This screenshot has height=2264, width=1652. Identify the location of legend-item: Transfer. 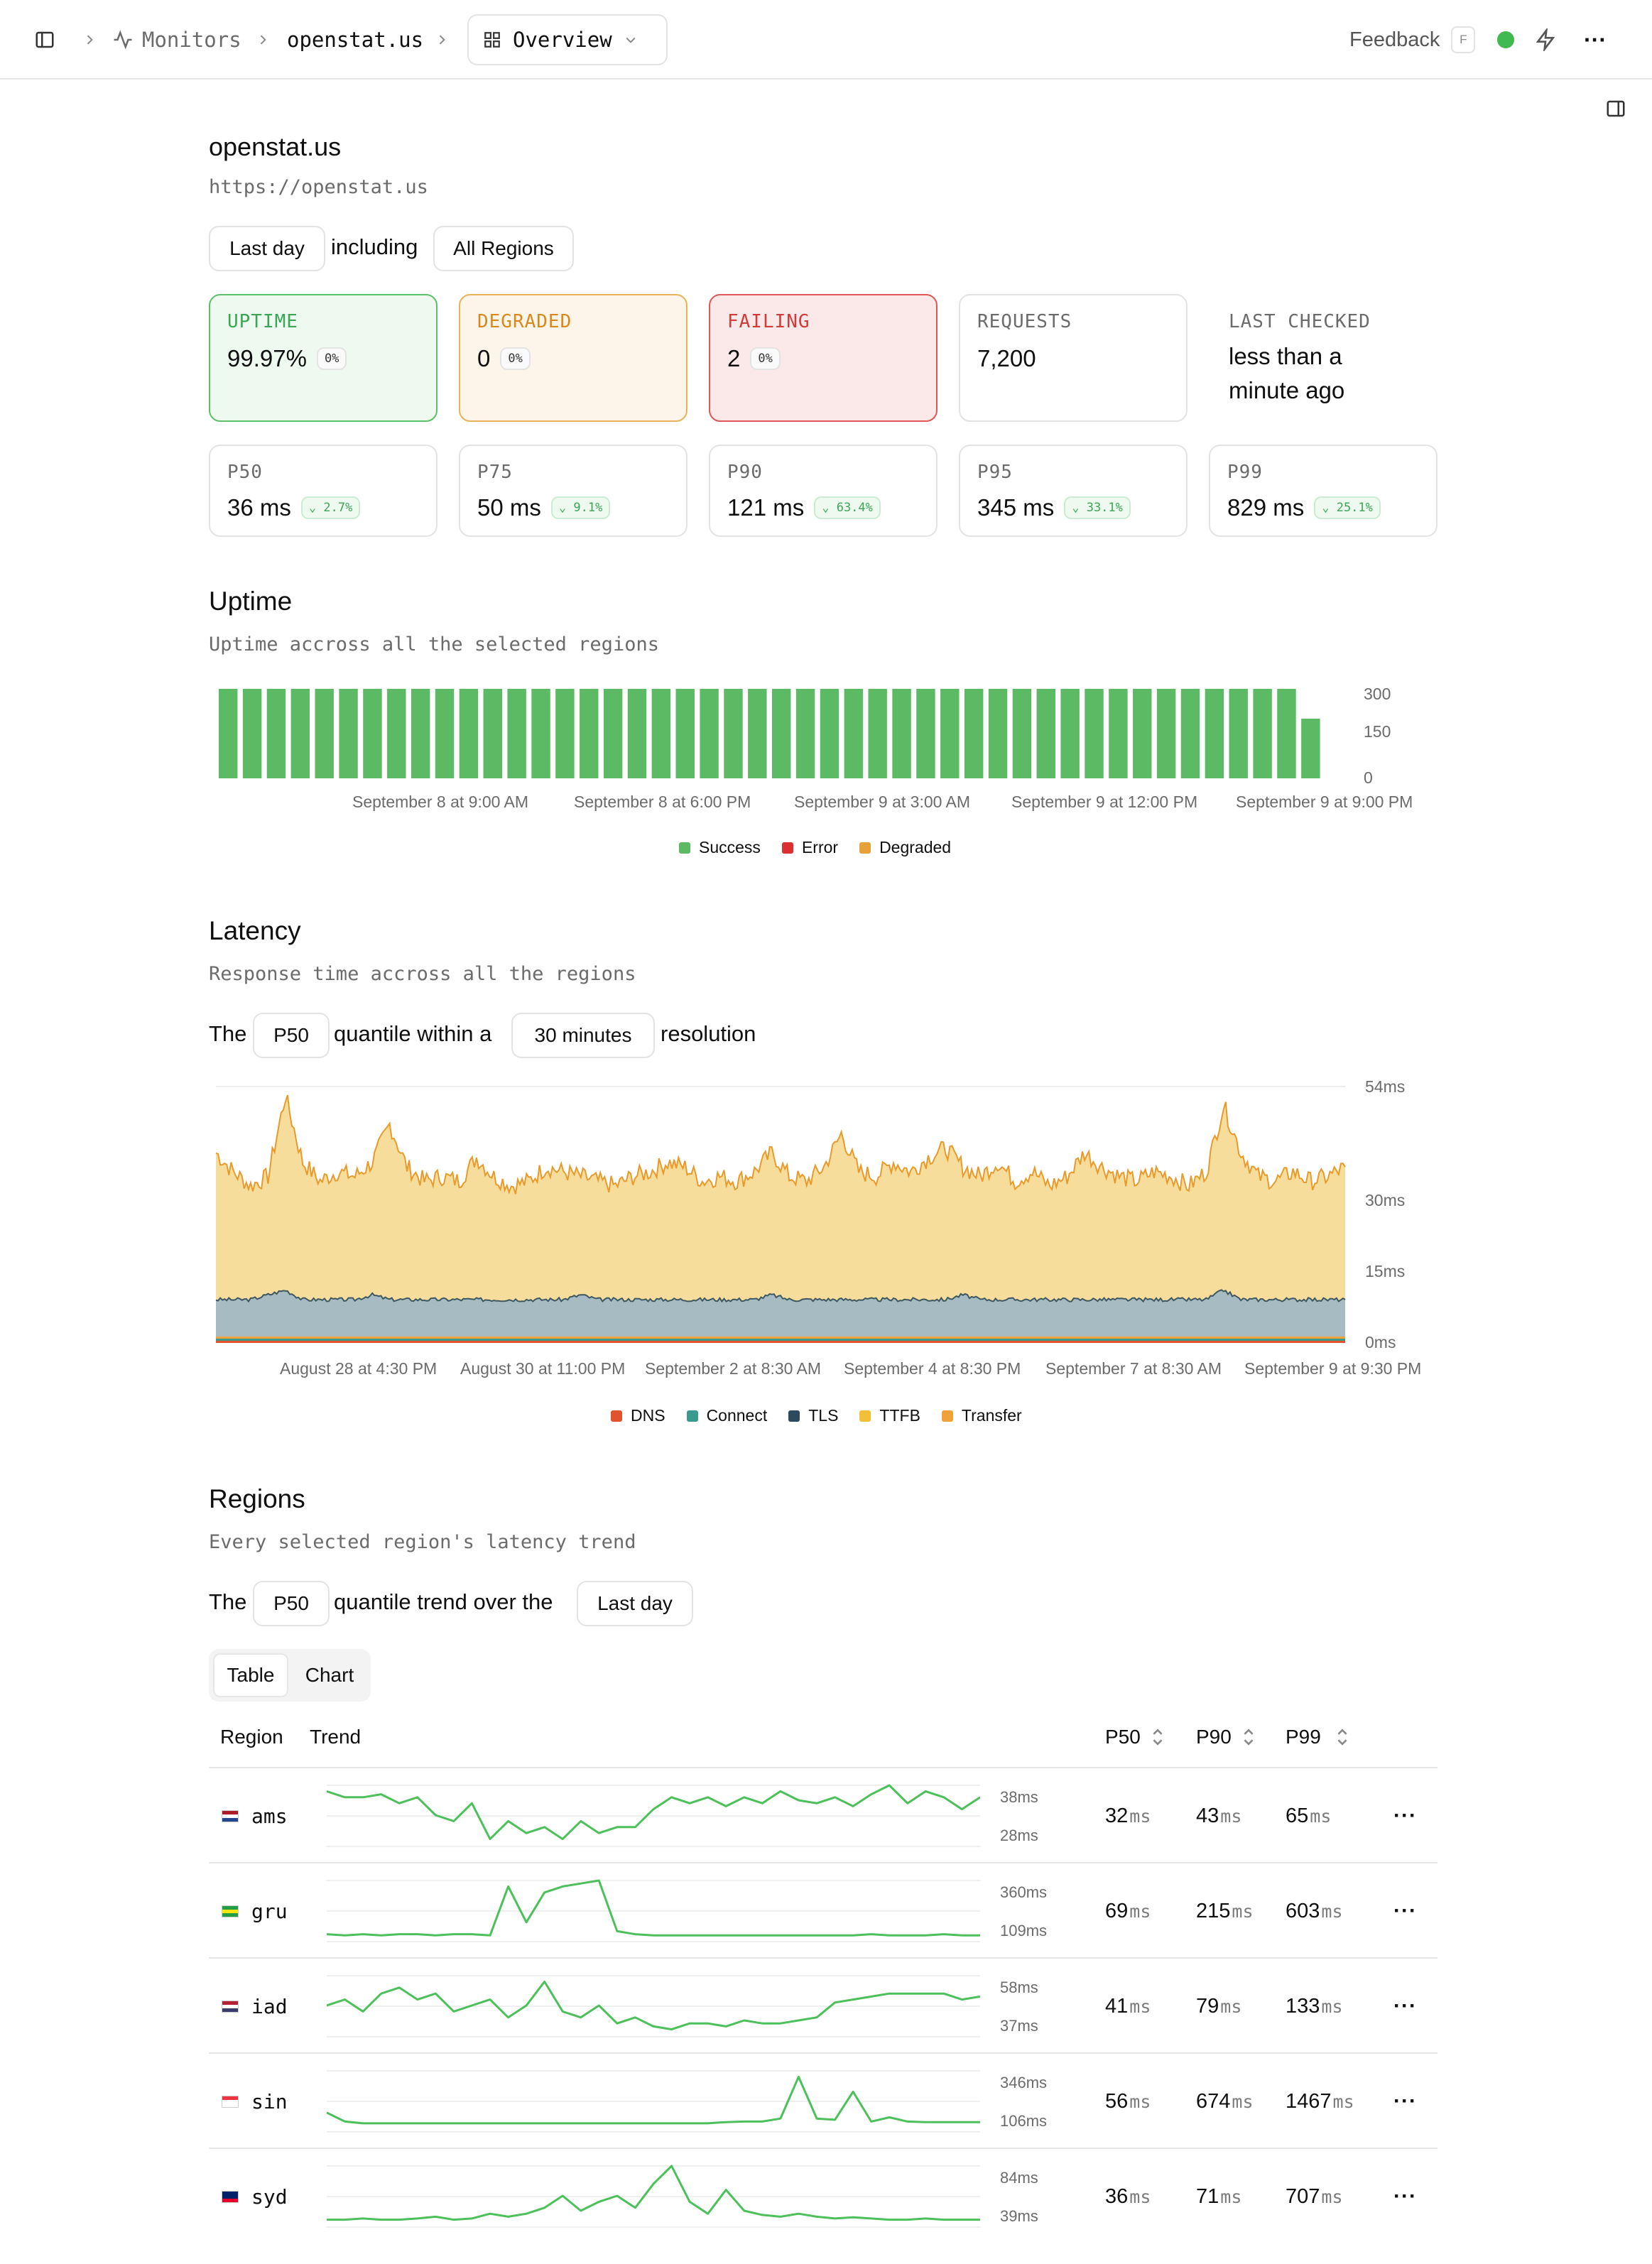
(982, 1415).